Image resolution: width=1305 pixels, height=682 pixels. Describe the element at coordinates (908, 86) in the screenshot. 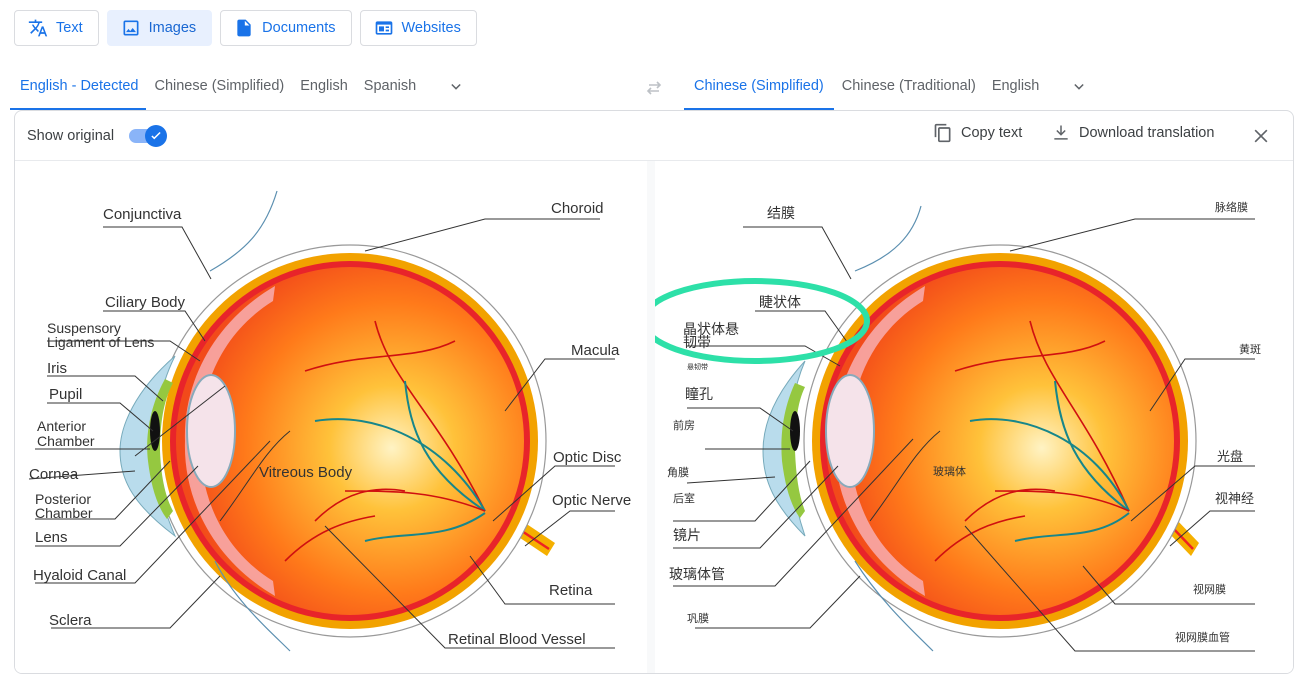

I see `target-lang-chinese-traditional: Chinese (Traditional)` at that location.